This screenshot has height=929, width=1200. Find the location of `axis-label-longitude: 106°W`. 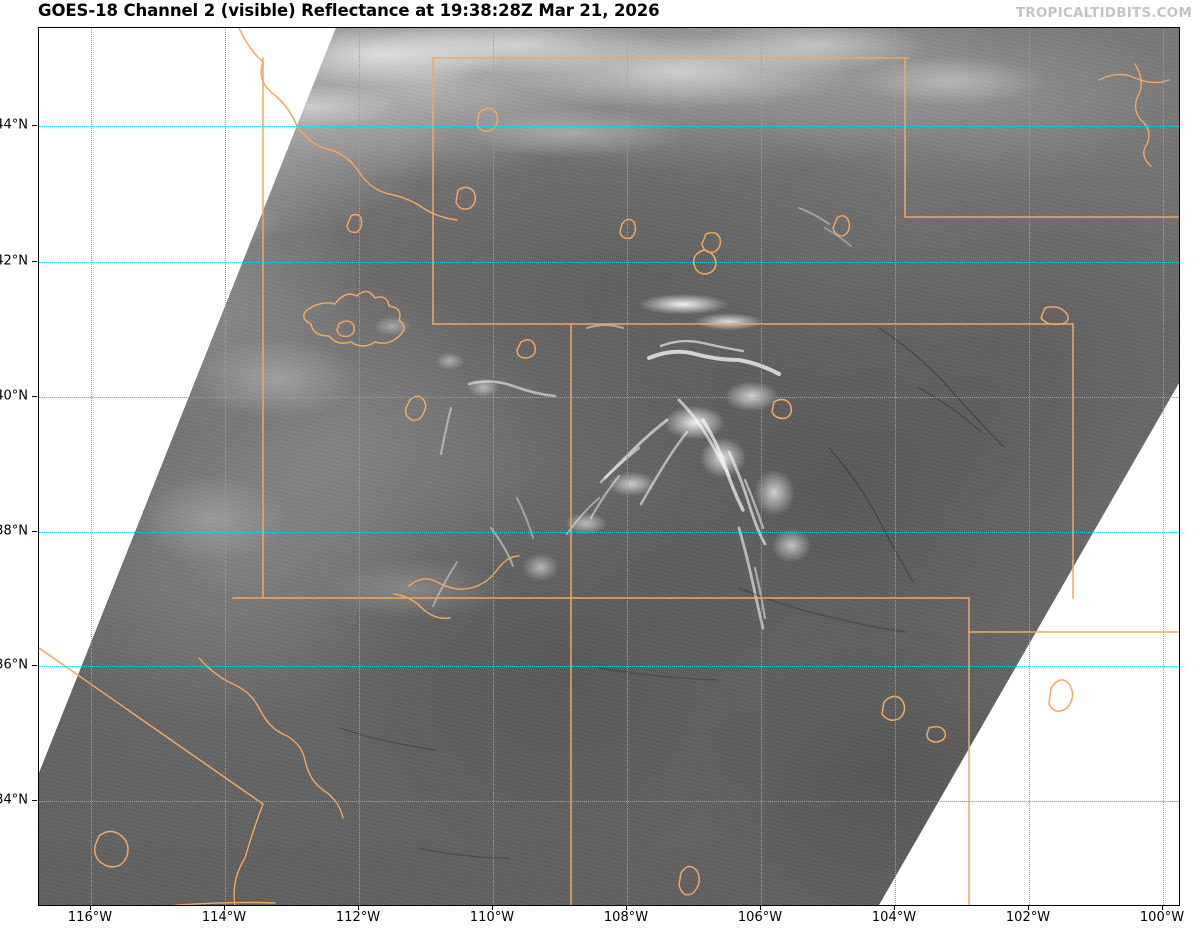

axis-label-longitude: 106°W is located at coordinates (760, 917).